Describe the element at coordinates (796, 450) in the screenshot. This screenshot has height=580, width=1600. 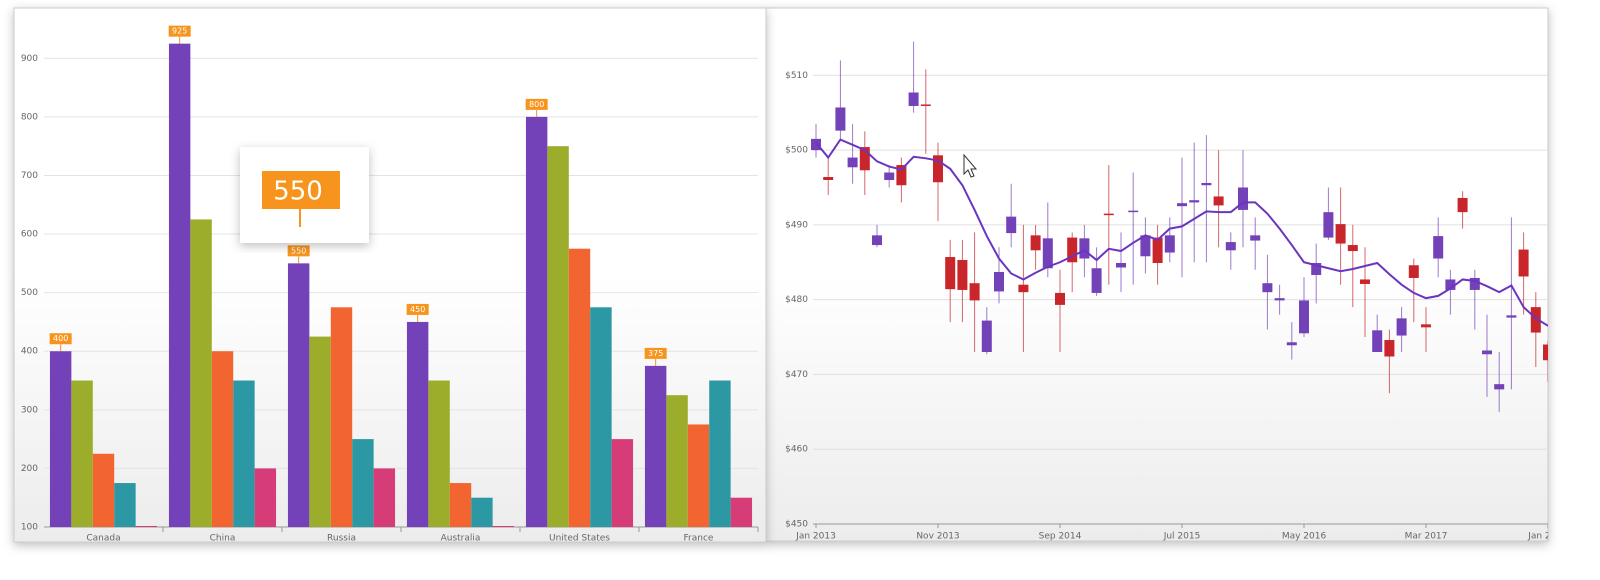
I see `y-tick-label: $460` at that location.